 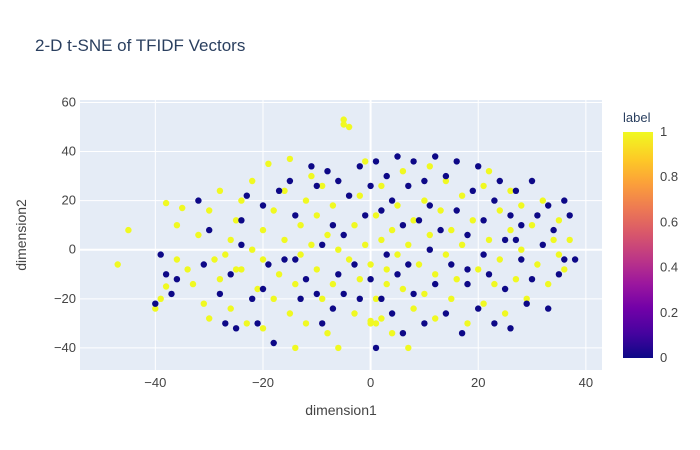 What do you see at coordinates (669, 267) in the screenshot?
I see `colorbar-tick-label: 0.4` at bounding box center [669, 267].